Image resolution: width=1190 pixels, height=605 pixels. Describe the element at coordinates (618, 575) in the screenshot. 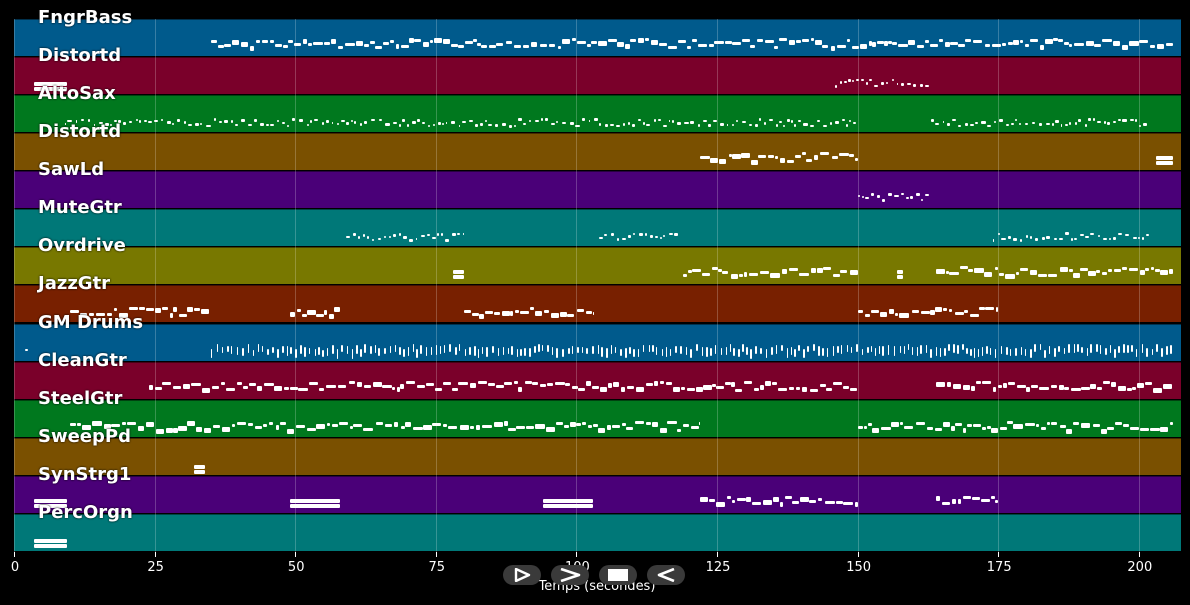

I see `stop-button` at that location.